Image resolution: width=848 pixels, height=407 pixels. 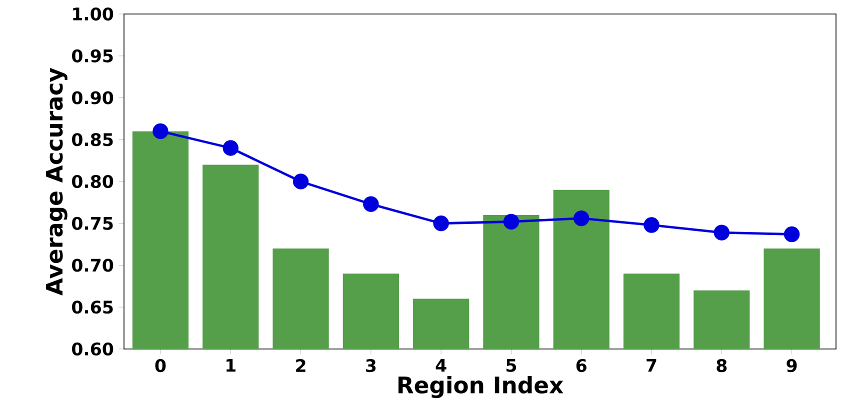 I want to click on x-tick-label: 4, so click(x=441, y=365).